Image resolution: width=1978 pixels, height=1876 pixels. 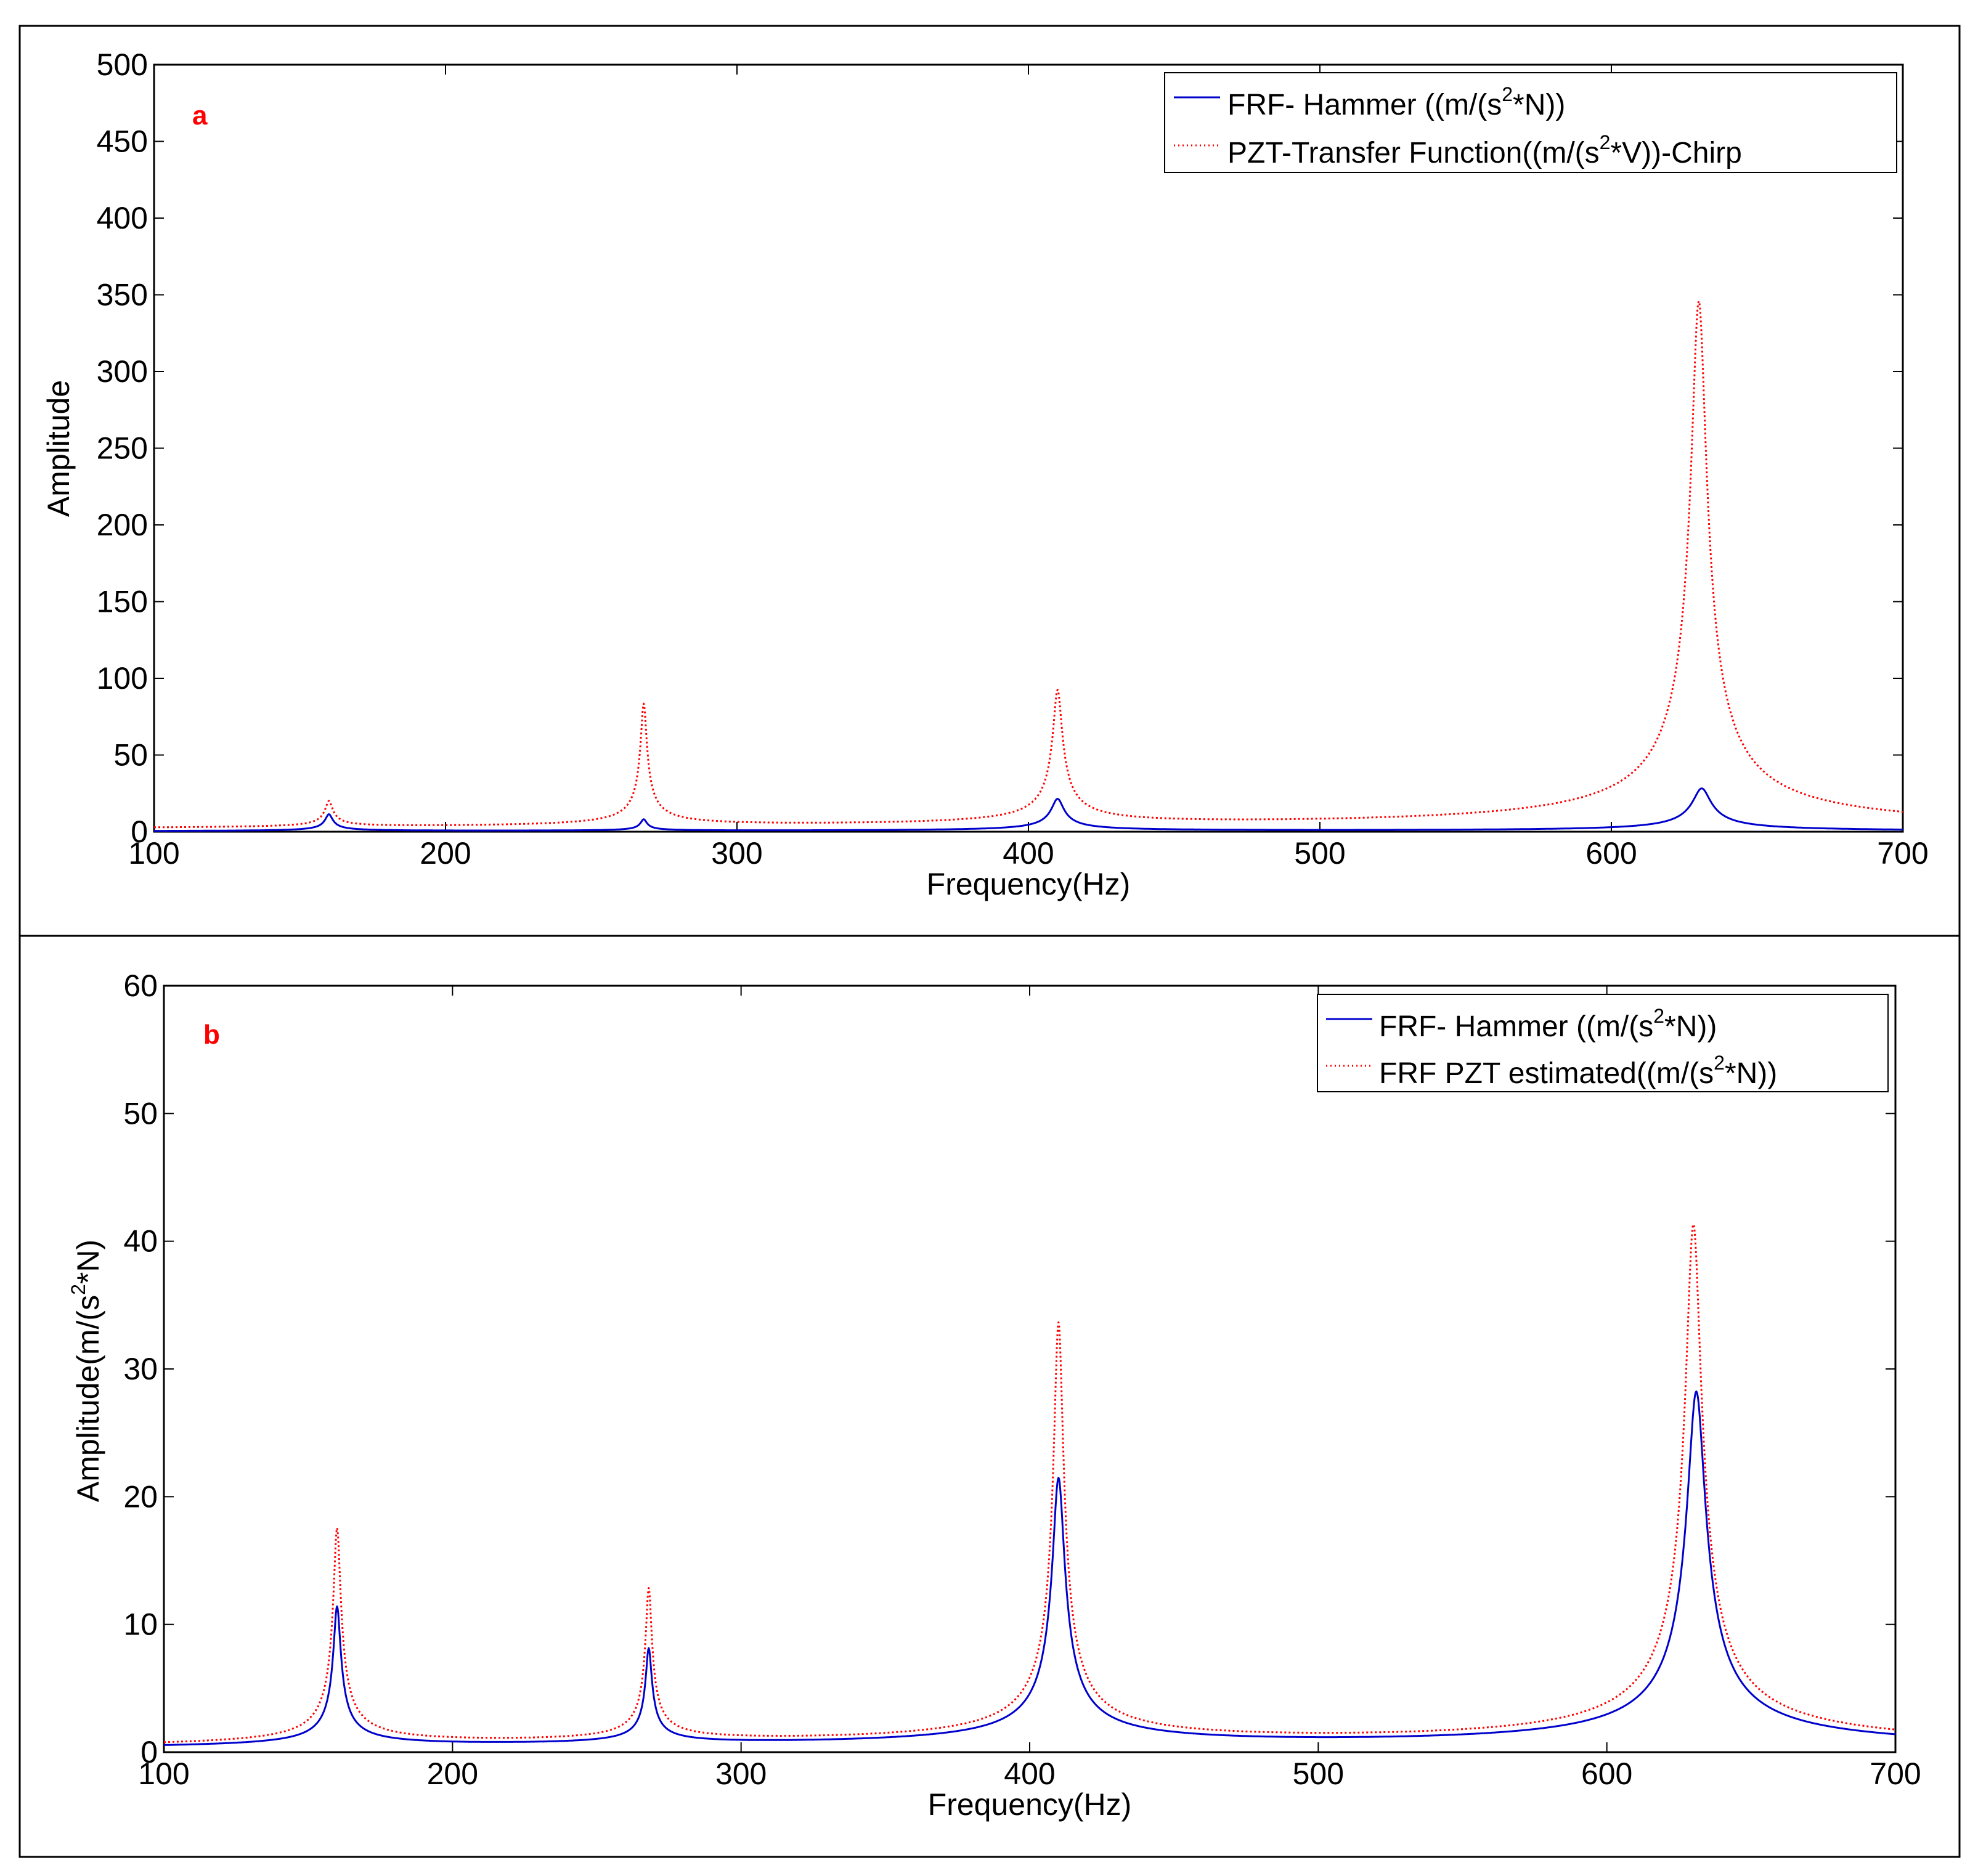 What do you see at coordinates (1902, 853) in the screenshot?
I see `x-tick-label-a-6: 700` at bounding box center [1902, 853].